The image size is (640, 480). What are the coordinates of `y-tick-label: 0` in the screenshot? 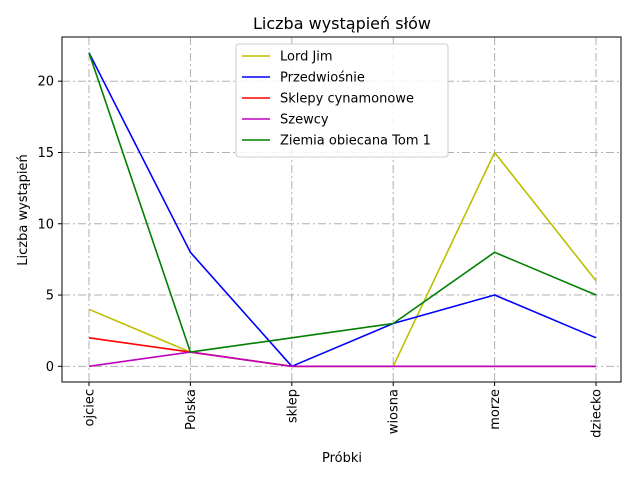 It's located at (50, 367).